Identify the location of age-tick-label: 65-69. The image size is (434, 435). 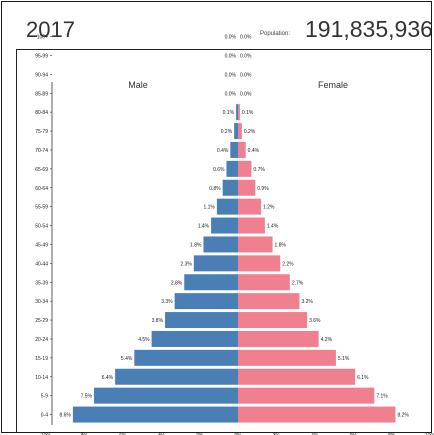
(41, 170).